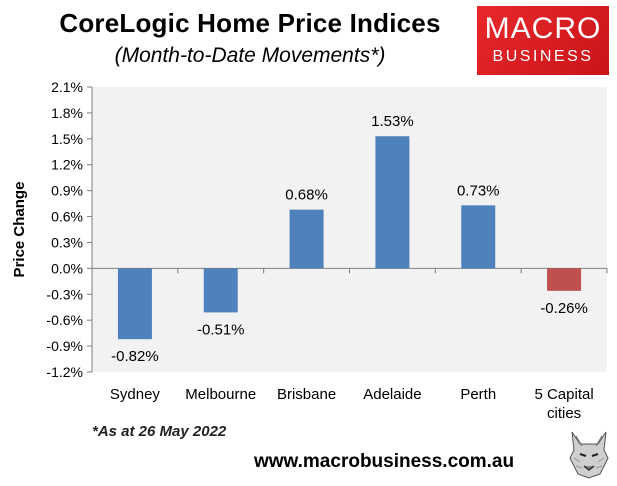 The height and width of the screenshot is (486, 617). I want to click on y-tick-label: 0.0%, so click(67, 268).